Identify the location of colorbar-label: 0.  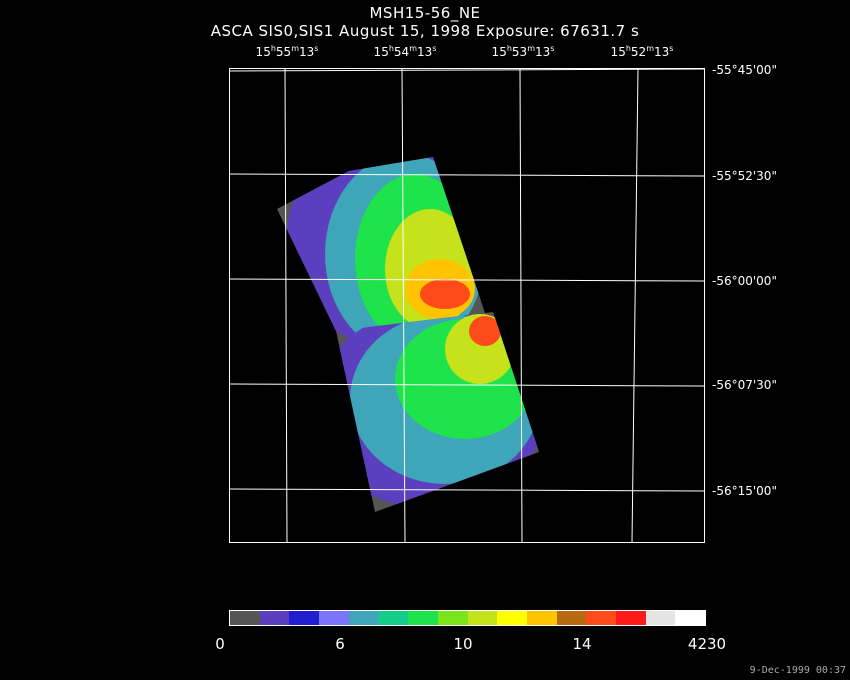
(220, 644).